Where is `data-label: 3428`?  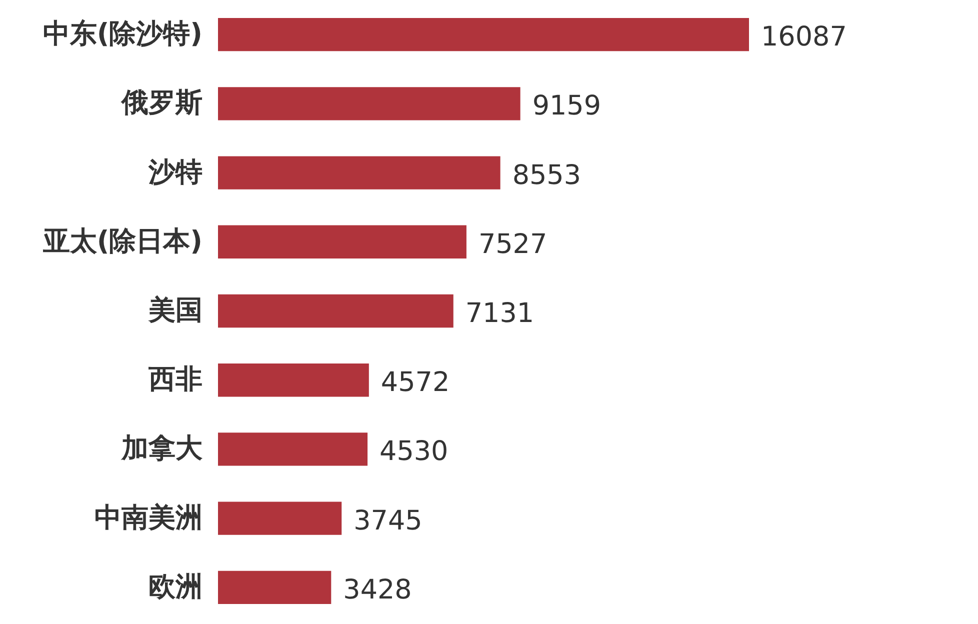 data-label: 3428 is located at coordinates (377, 590).